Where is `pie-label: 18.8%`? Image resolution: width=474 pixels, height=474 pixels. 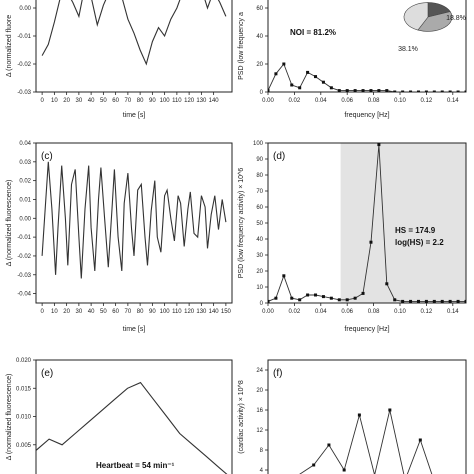 pie-label: 18.8% is located at coordinates (456, 18).